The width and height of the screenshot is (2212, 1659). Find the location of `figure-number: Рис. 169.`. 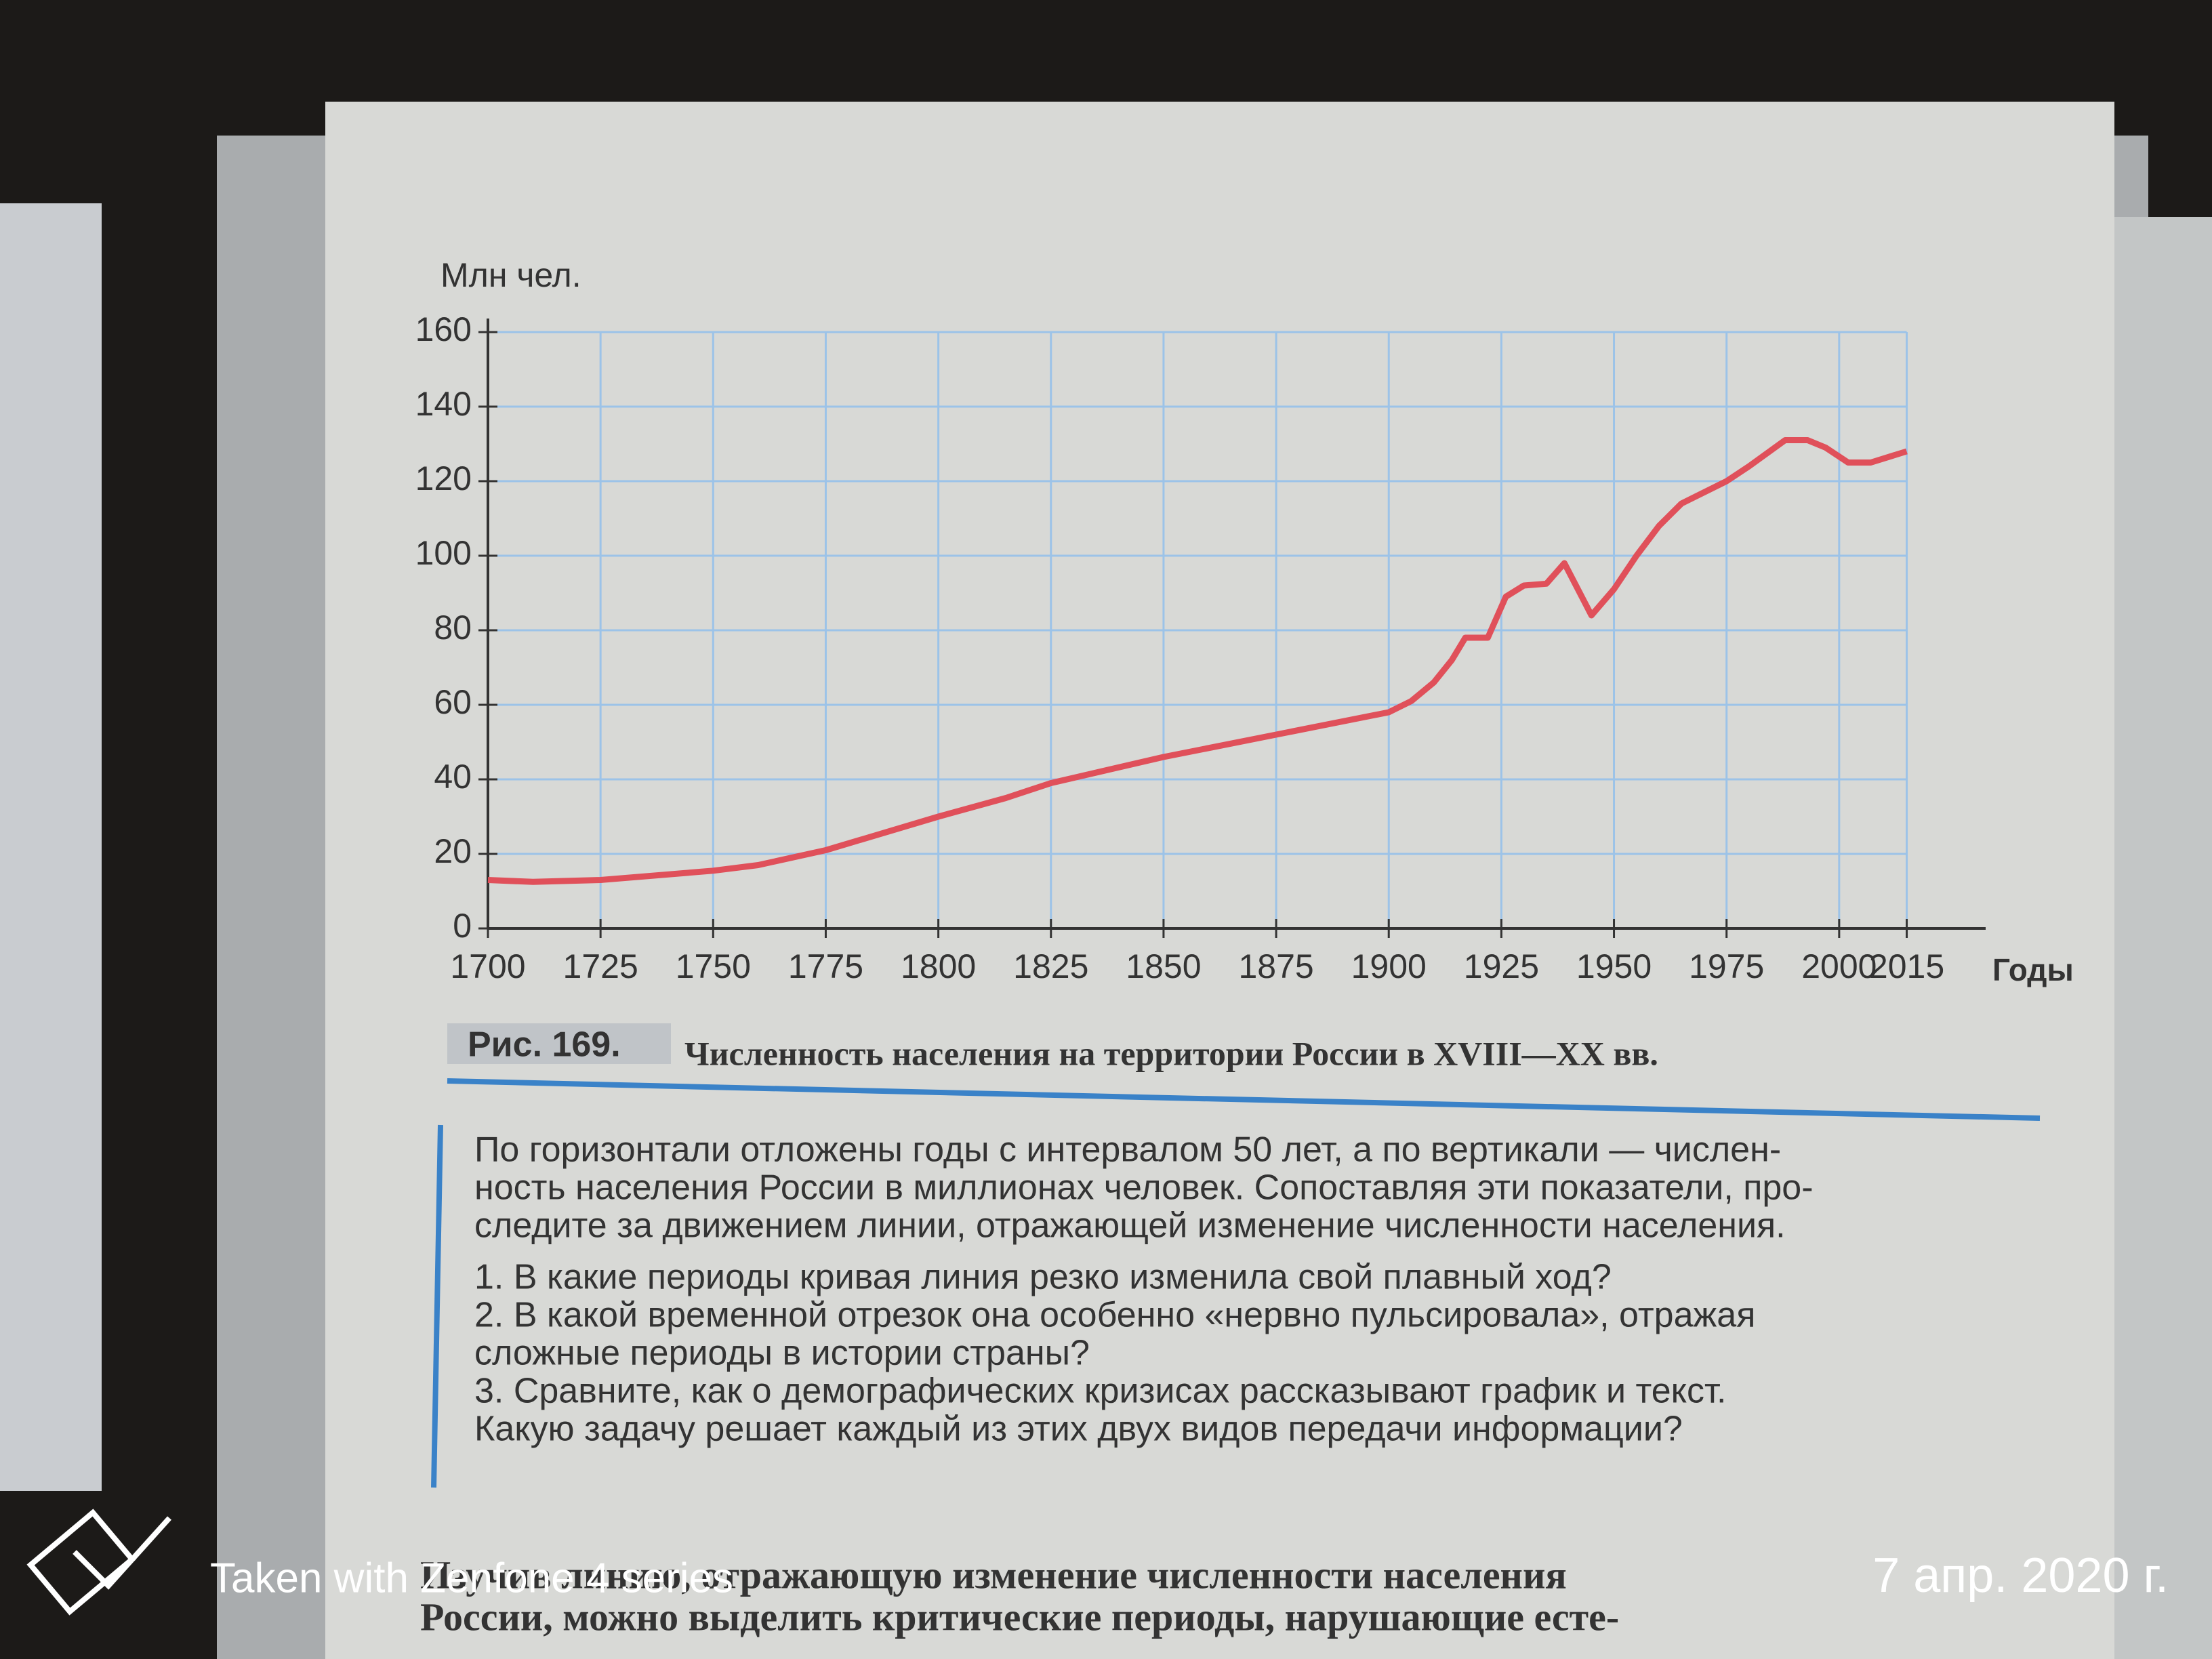

figure-number: Рис. 169. is located at coordinates (544, 1045).